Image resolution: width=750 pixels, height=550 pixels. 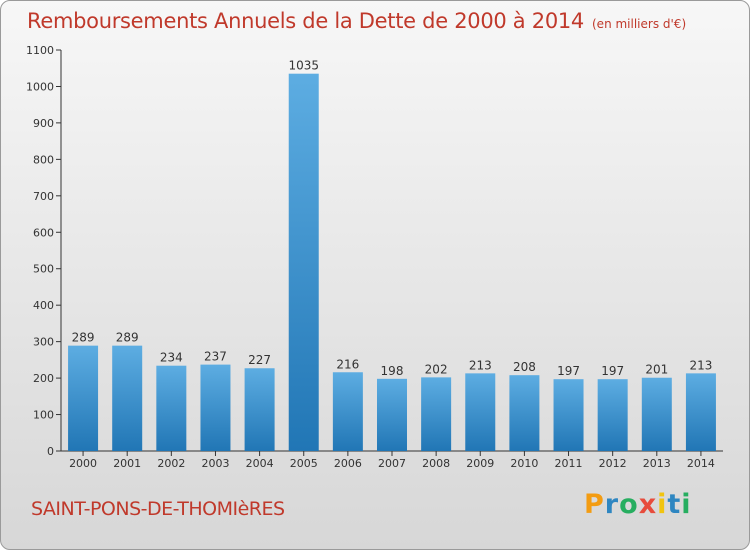 What do you see at coordinates (259, 360) in the screenshot?
I see `data-label: 227` at bounding box center [259, 360].